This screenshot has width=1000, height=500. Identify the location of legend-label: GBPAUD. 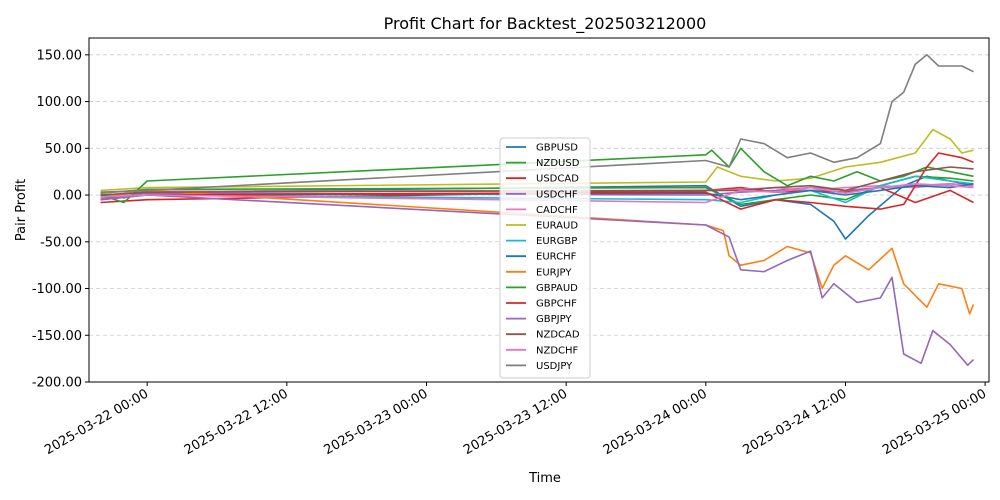
(557, 288).